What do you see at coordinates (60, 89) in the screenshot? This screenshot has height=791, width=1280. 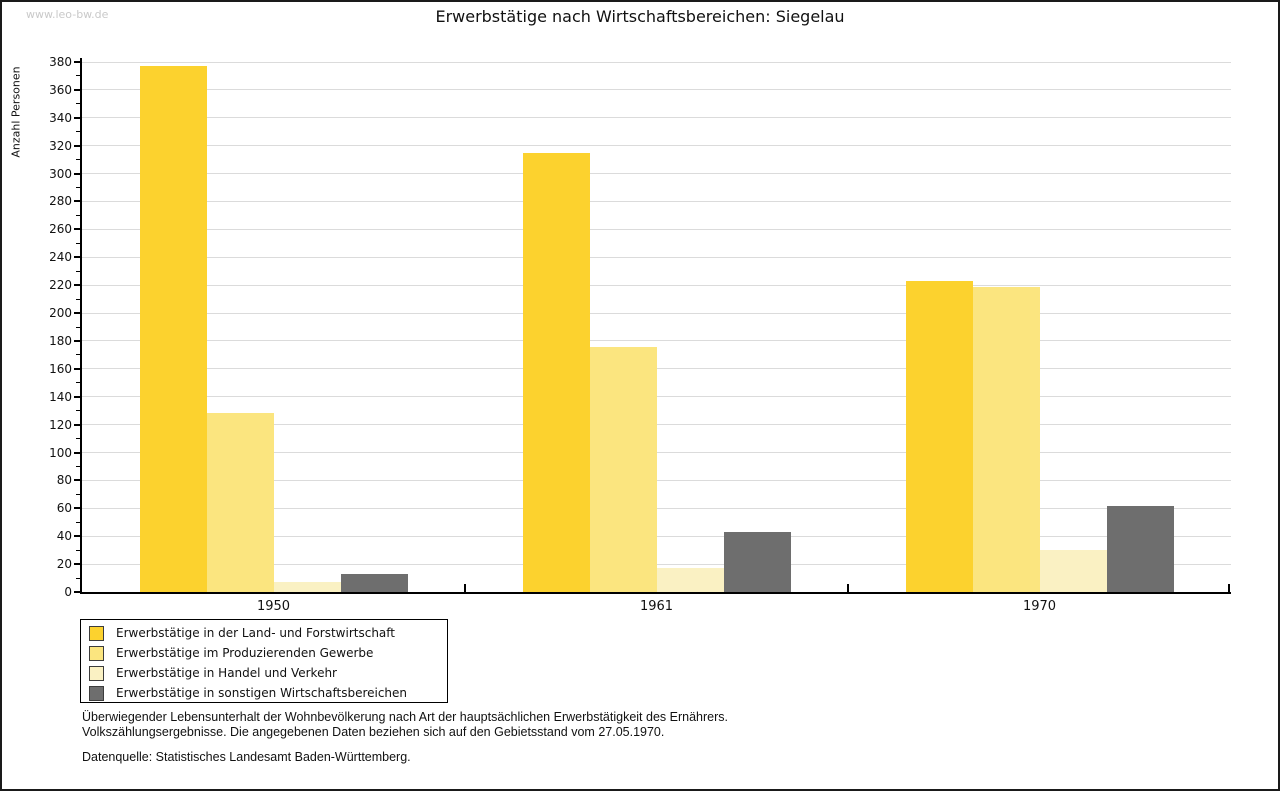 I see `y-tick-label: 360` at bounding box center [60, 89].